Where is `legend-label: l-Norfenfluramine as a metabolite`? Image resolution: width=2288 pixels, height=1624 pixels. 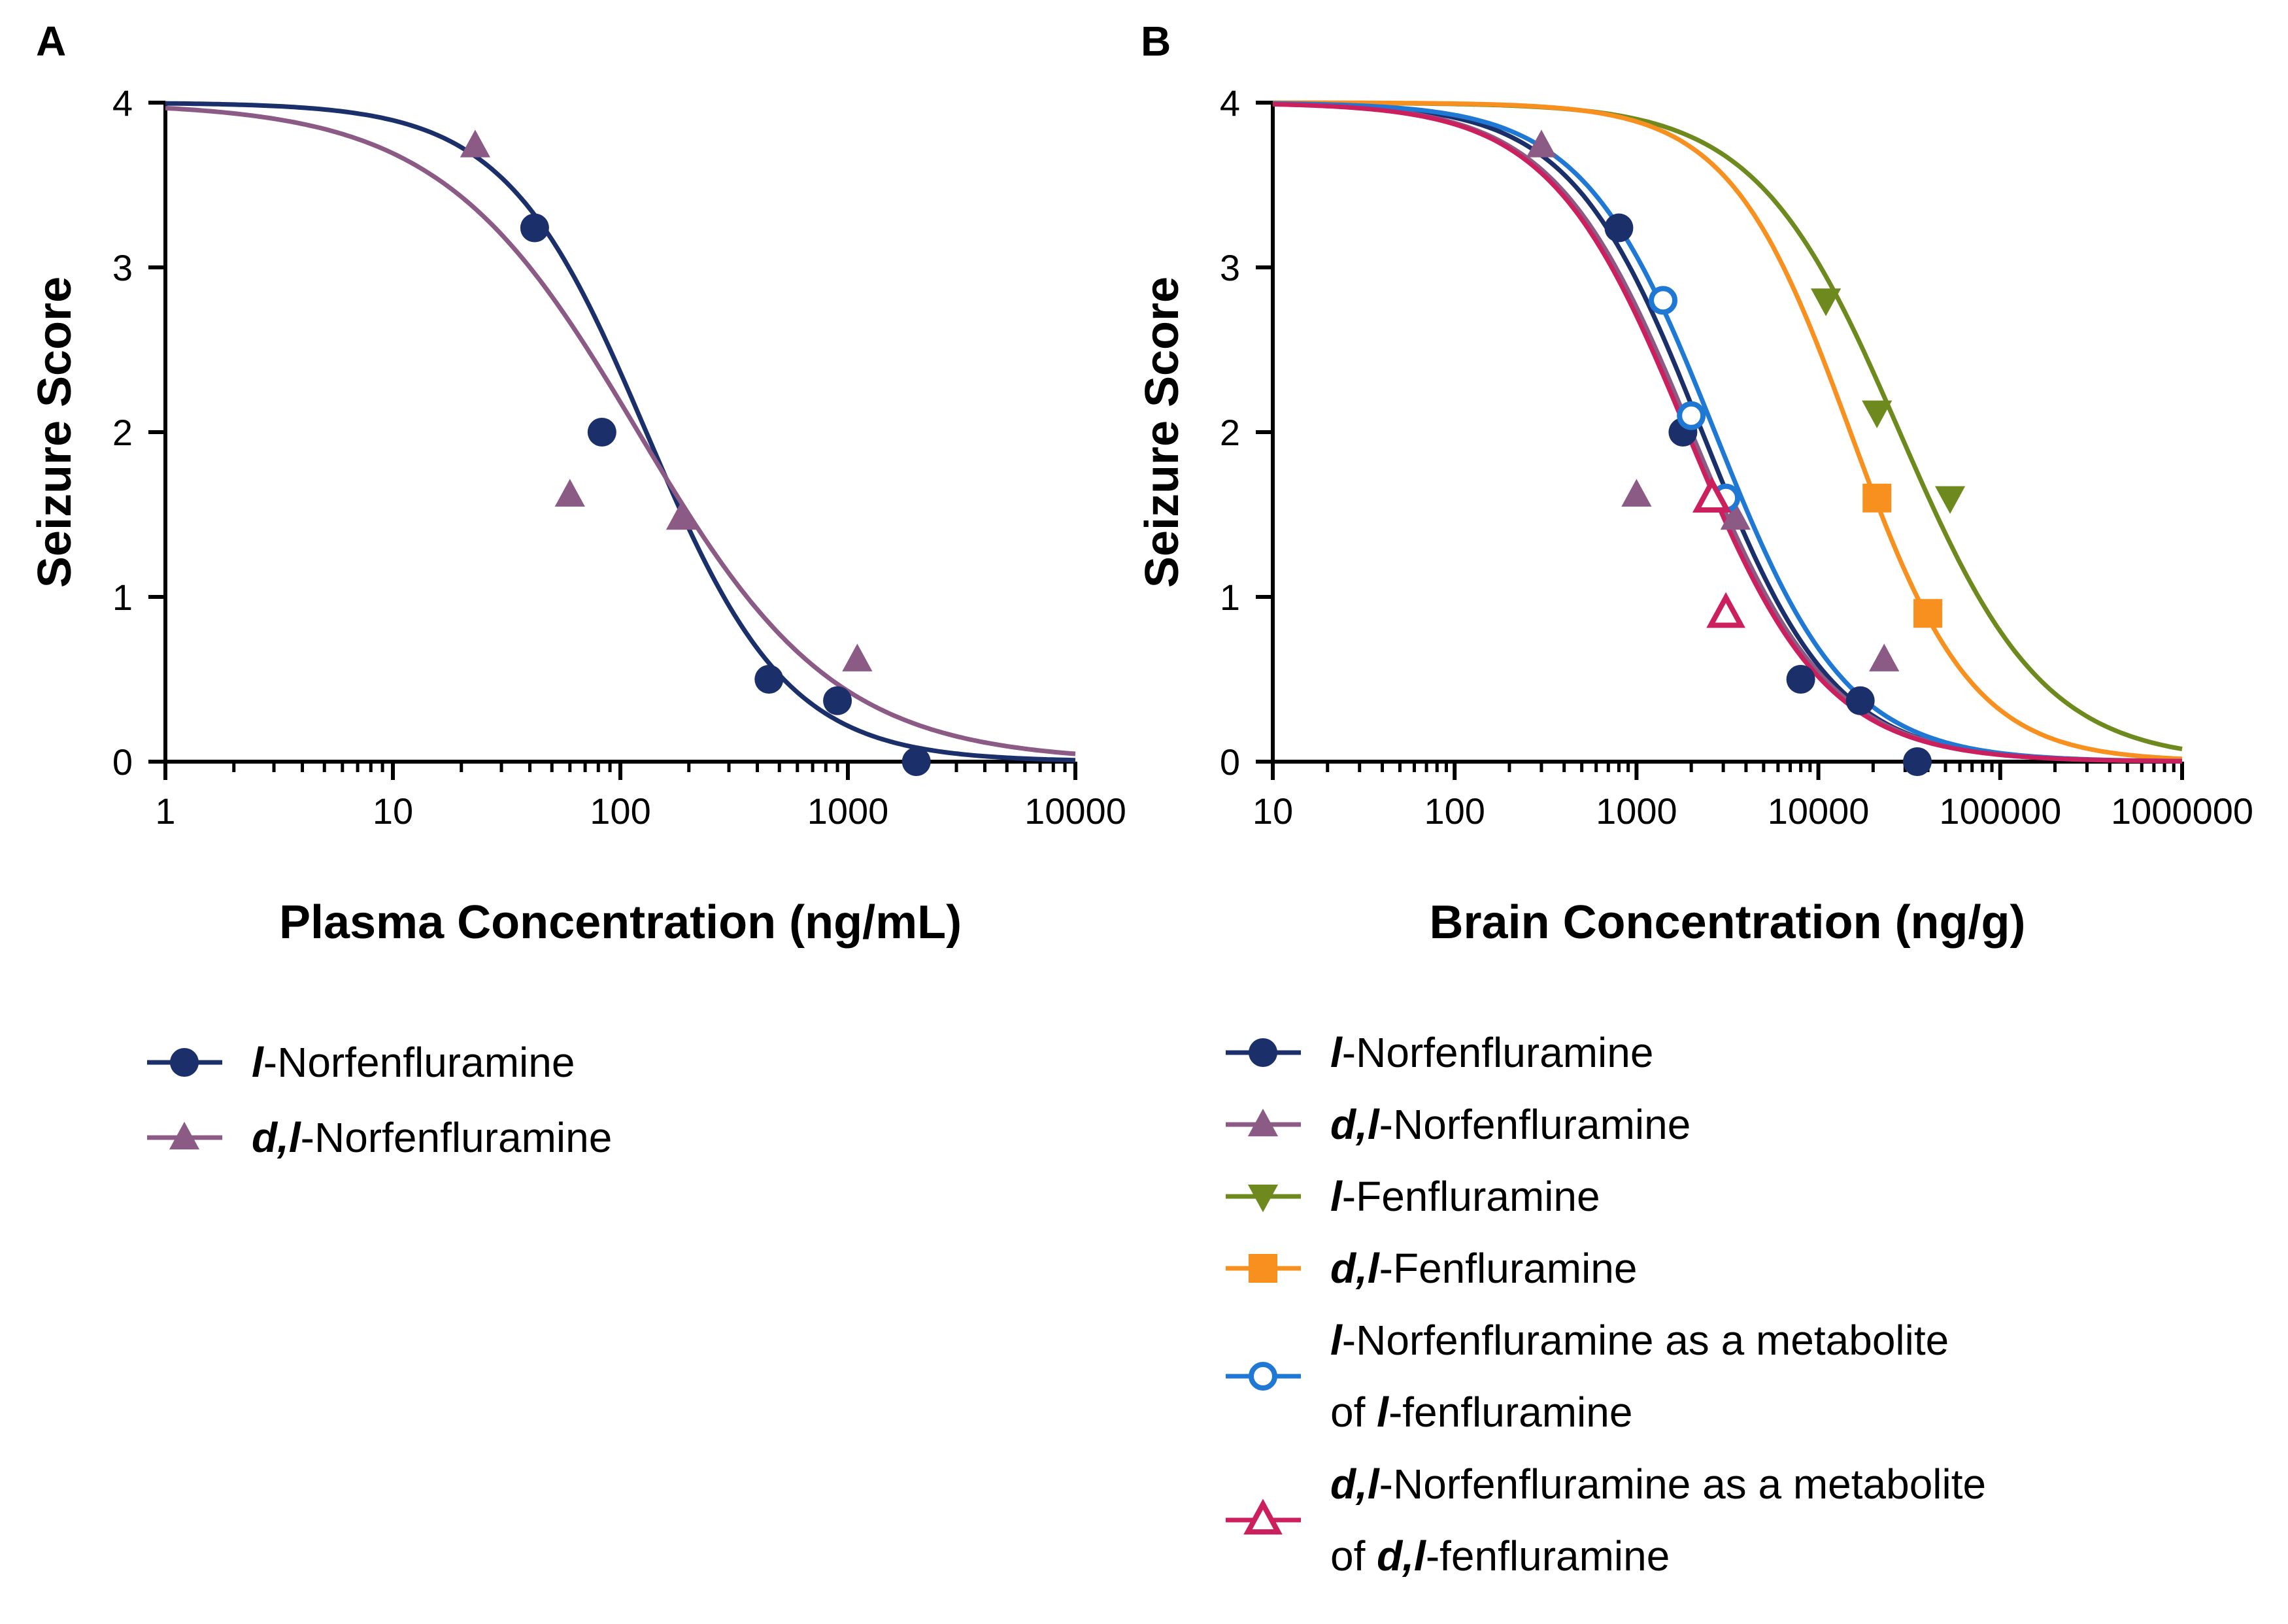
legend-label: l-Norfenfluramine as a metabolite is located at coordinates (1639, 1341).